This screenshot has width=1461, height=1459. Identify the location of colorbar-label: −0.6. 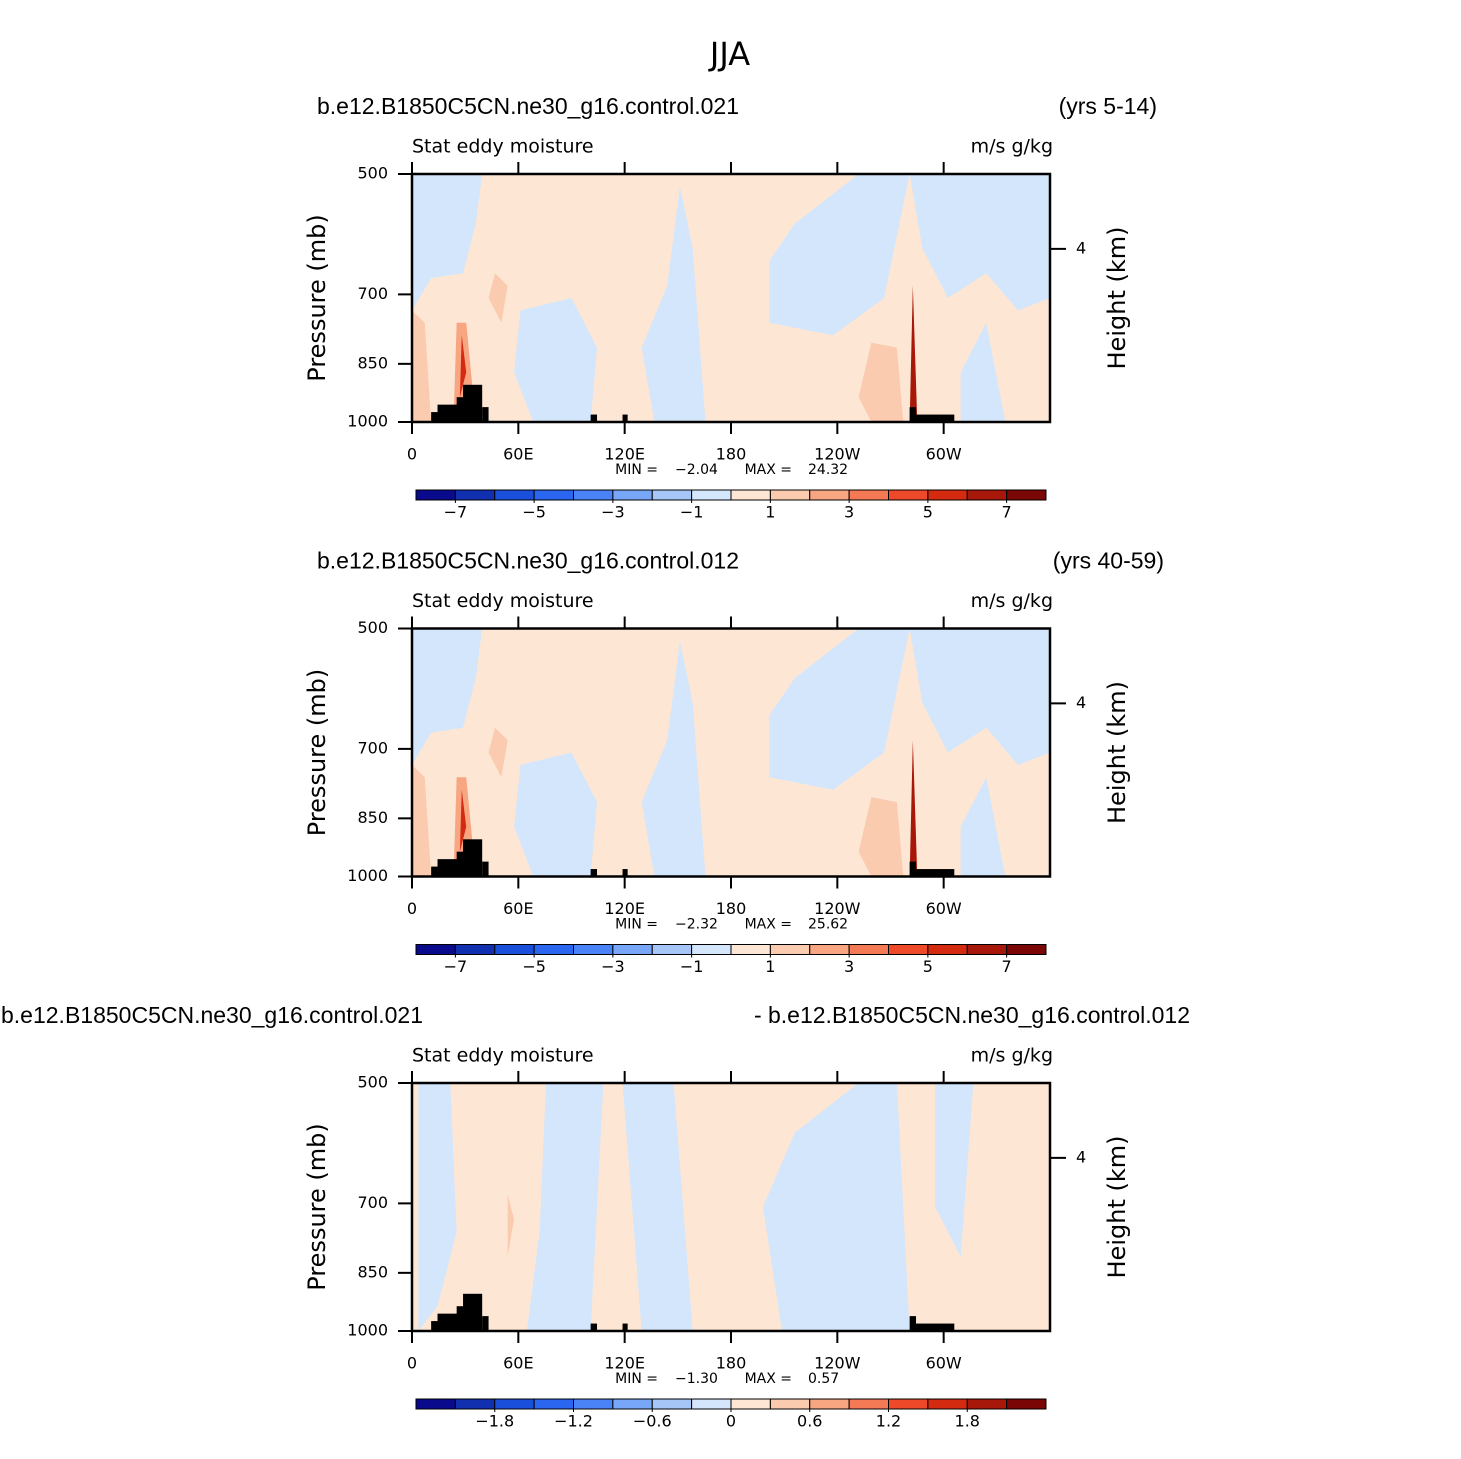
(652, 1421).